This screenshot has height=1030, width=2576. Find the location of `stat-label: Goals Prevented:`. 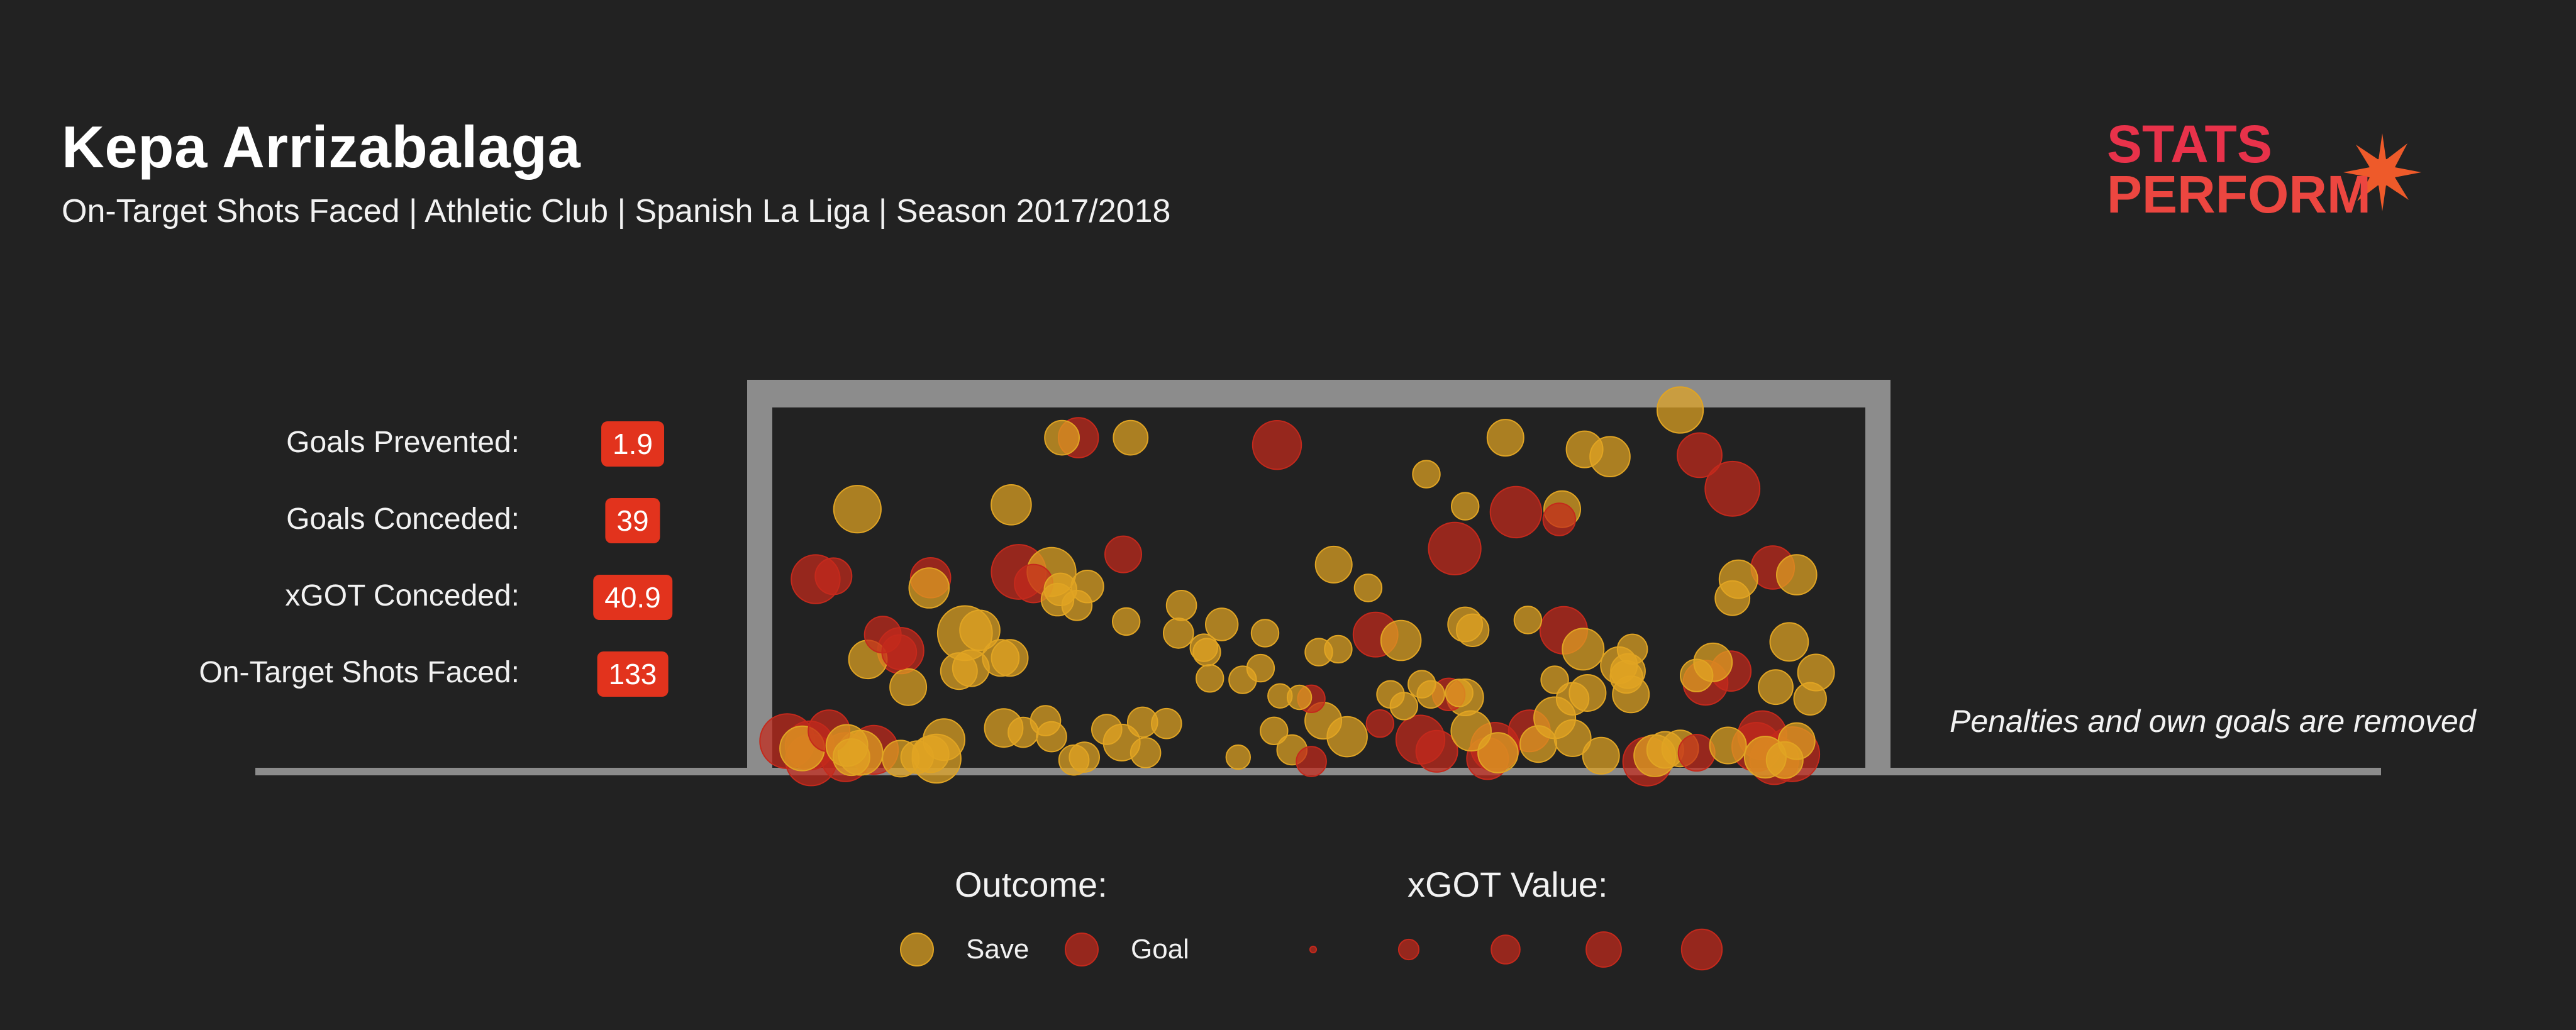

stat-label: Goals Prevented: is located at coordinates (402, 442).